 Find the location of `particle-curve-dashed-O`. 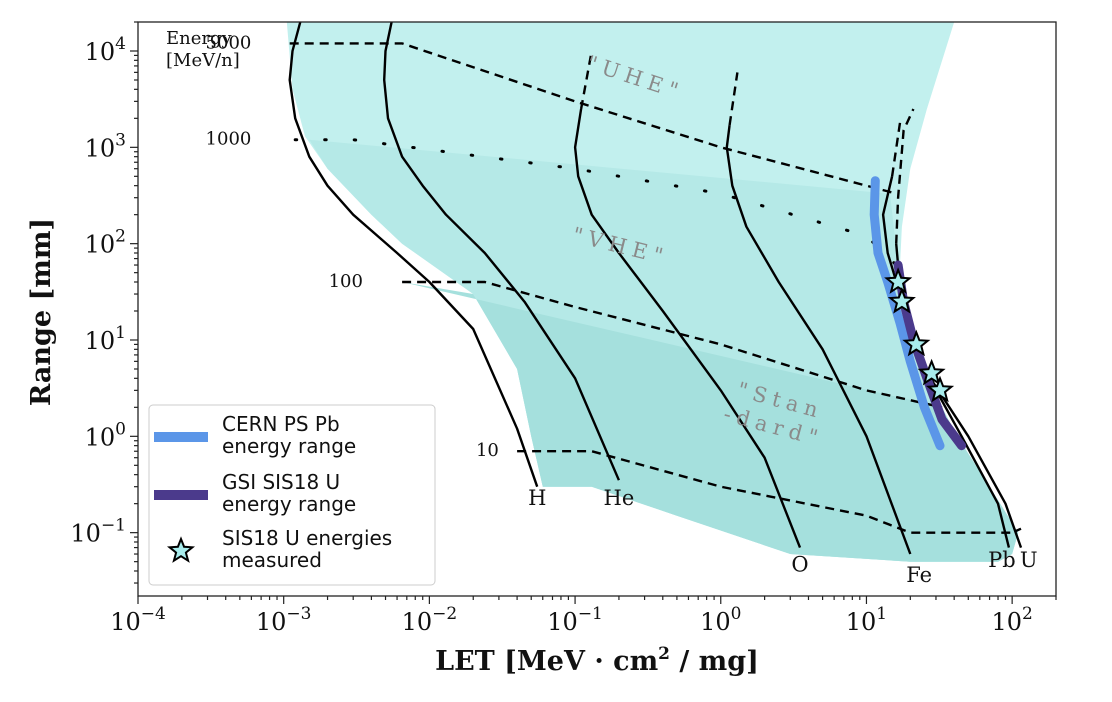

particle-curve-dashed-O is located at coordinates (586, 80).